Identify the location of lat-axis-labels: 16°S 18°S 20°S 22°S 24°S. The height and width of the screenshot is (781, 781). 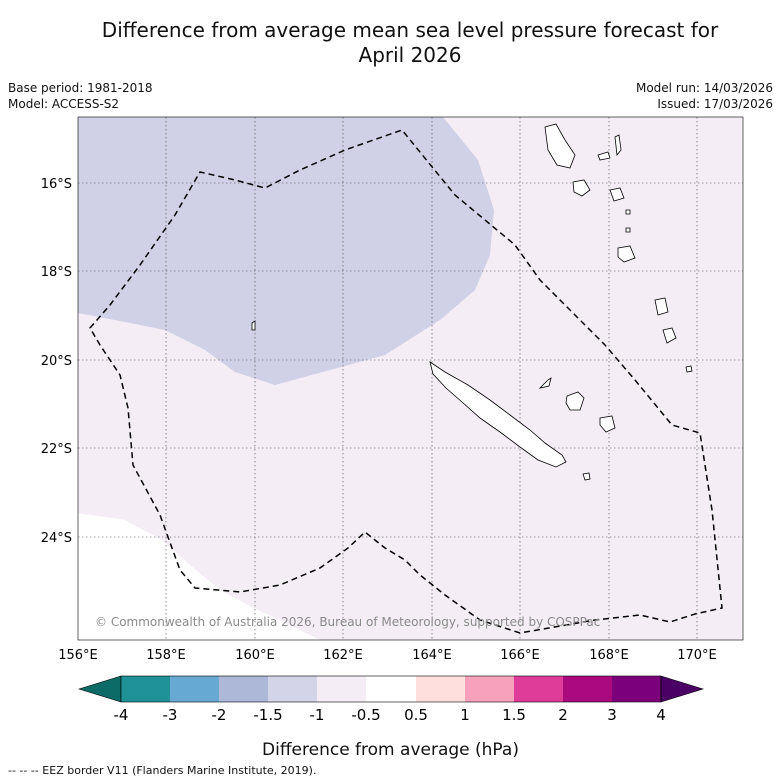
(56, 361).